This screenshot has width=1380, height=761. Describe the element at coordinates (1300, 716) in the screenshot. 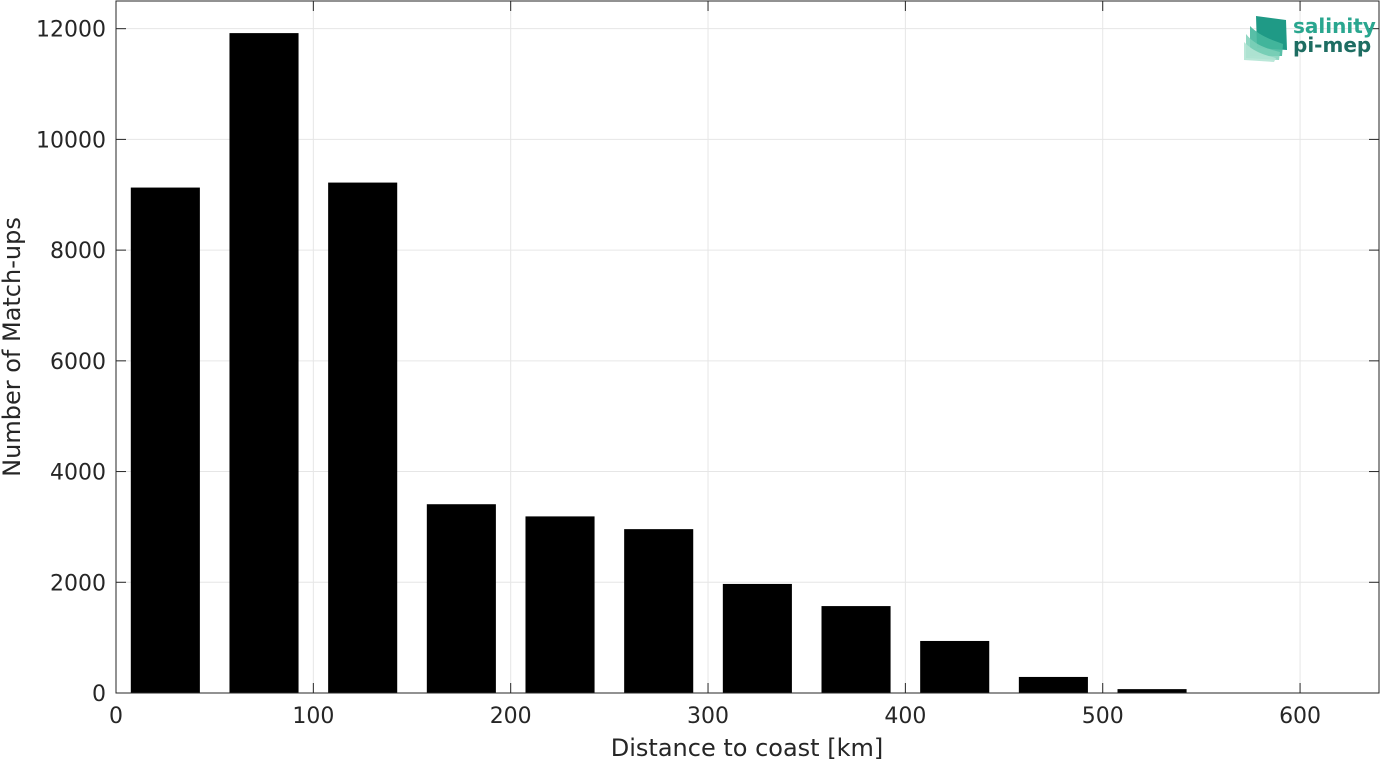

I see `x-tick-label: 600` at that location.